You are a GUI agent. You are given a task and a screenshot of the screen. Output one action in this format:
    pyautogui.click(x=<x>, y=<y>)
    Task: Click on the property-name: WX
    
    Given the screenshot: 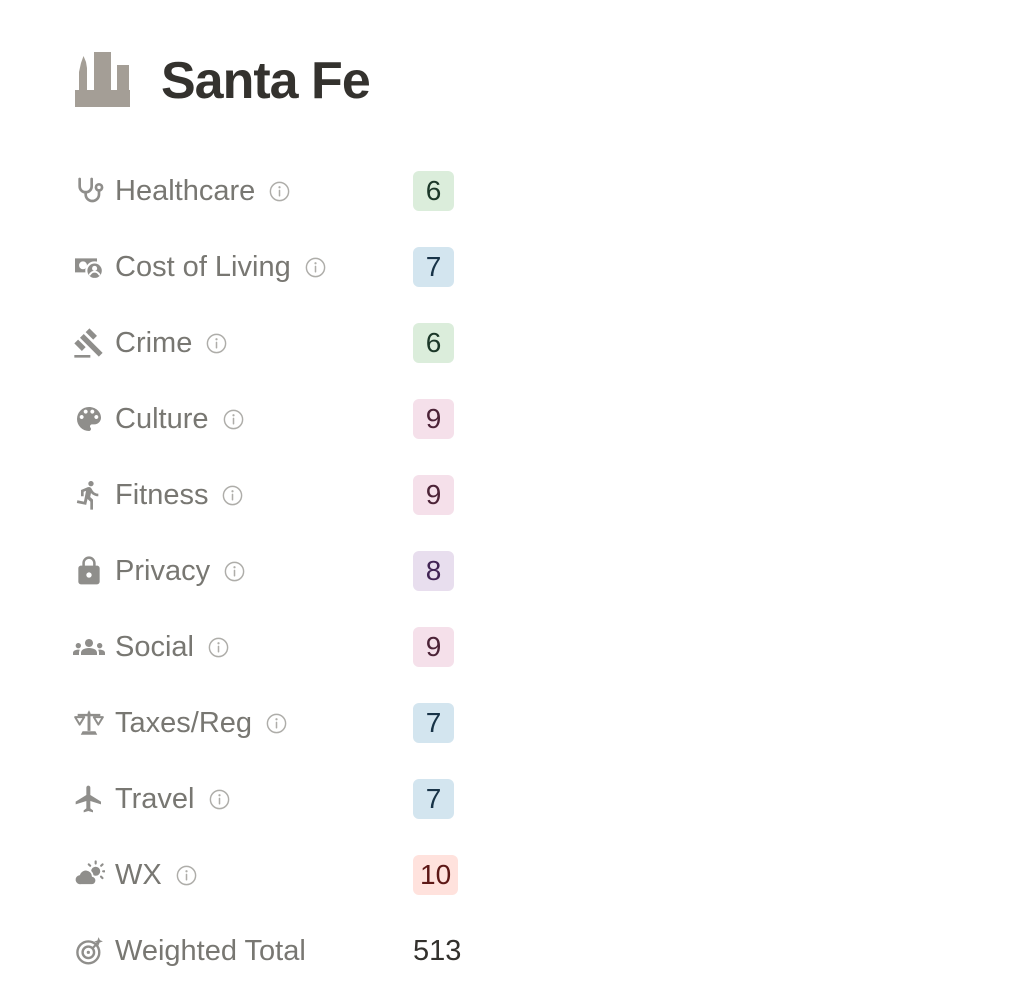 What is the action you would take?
    pyautogui.click(x=138, y=874)
    